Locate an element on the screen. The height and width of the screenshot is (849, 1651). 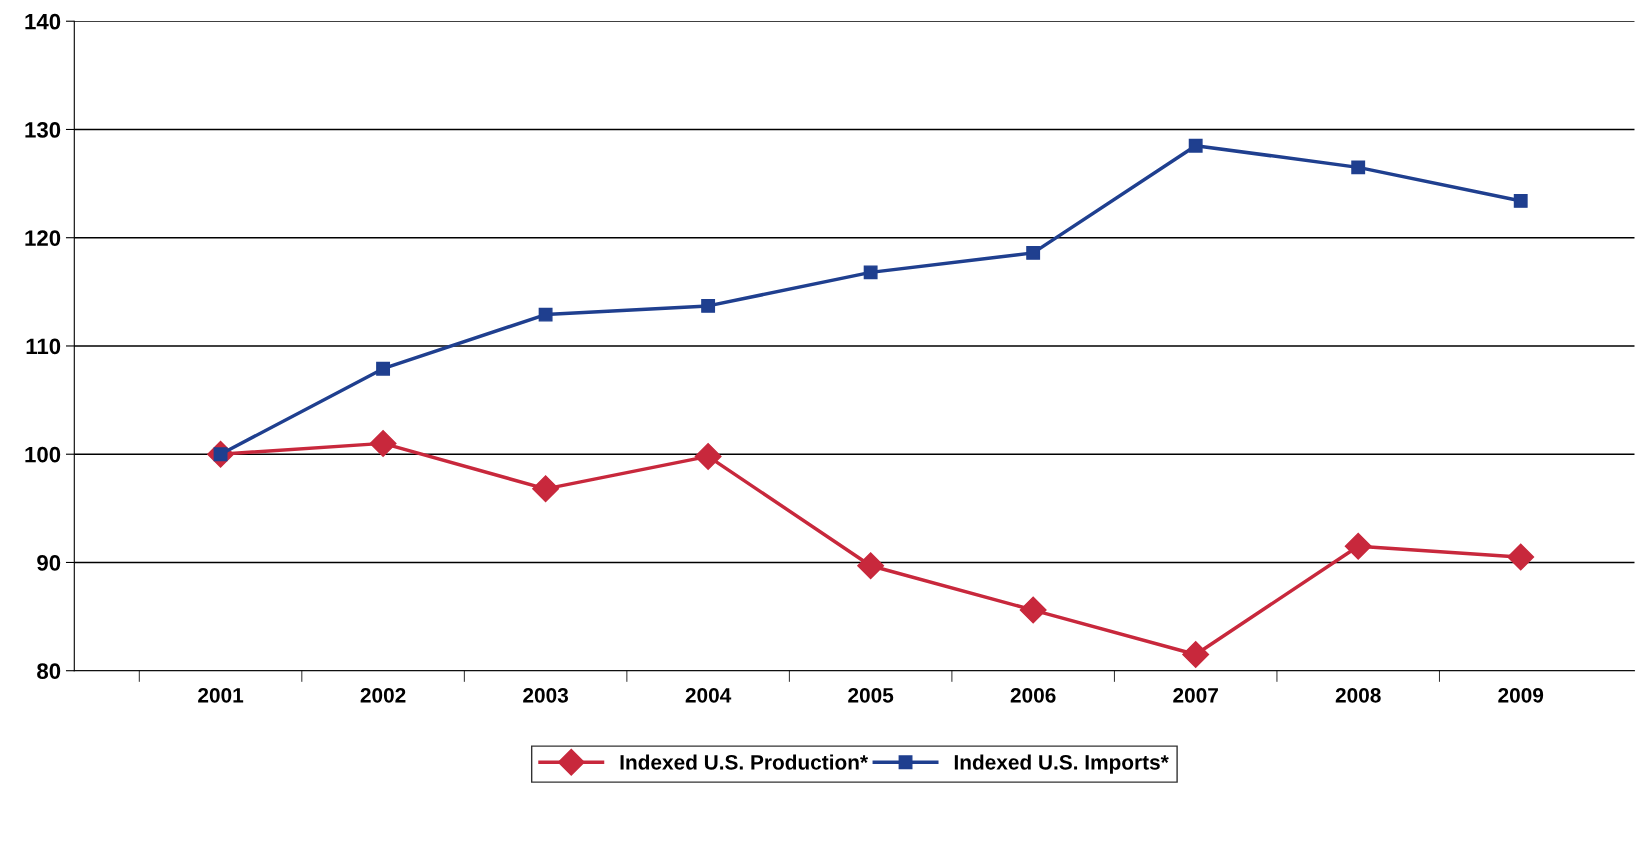
x-tick-label: 2008 is located at coordinates (1358, 695).